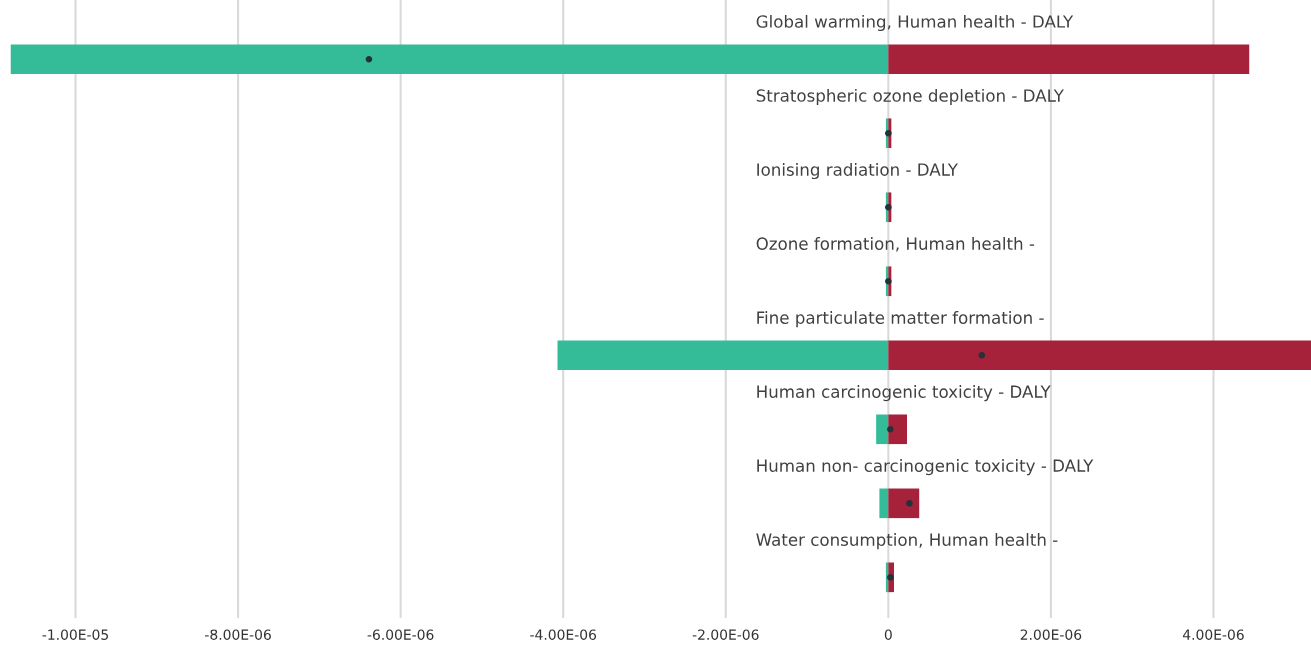 The image size is (1311, 661). What do you see at coordinates (888, 634) in the screenshot?
I see `x-tick-label: 0` at bounding box center [888, 634].